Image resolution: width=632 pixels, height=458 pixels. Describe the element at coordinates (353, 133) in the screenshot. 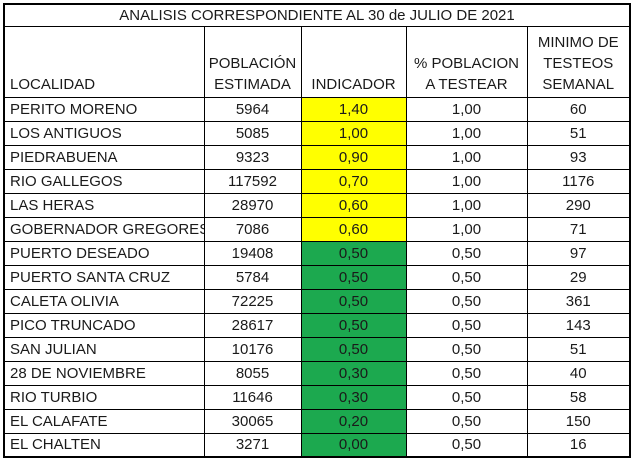

I see `indicador-cell: 1,00` at that location.